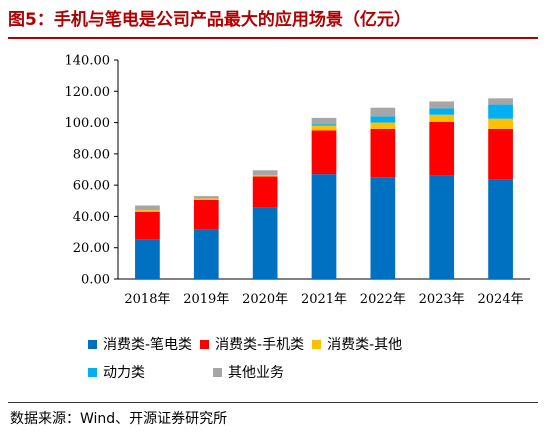 The image size is (546, 436). I want to click on y-tick-label: 80.00, so click(91, 154).